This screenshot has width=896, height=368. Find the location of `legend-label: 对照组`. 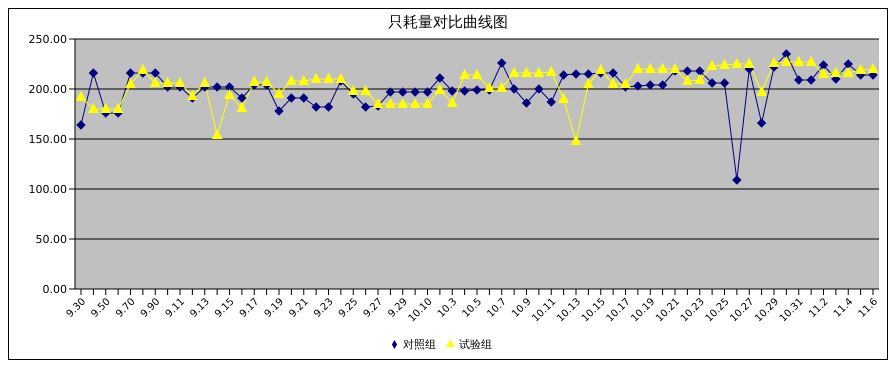

legend-label: 对照组 is located at coordinates (419, 344).